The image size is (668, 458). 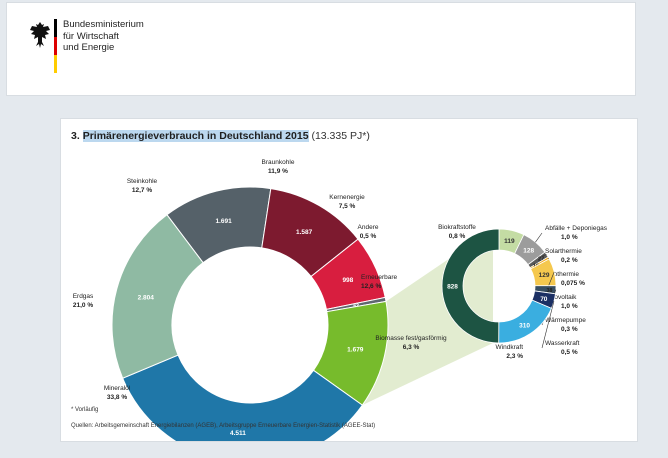 I want to click on category-label-mineraloel: Mineralöl, so click(x=117, y=388).